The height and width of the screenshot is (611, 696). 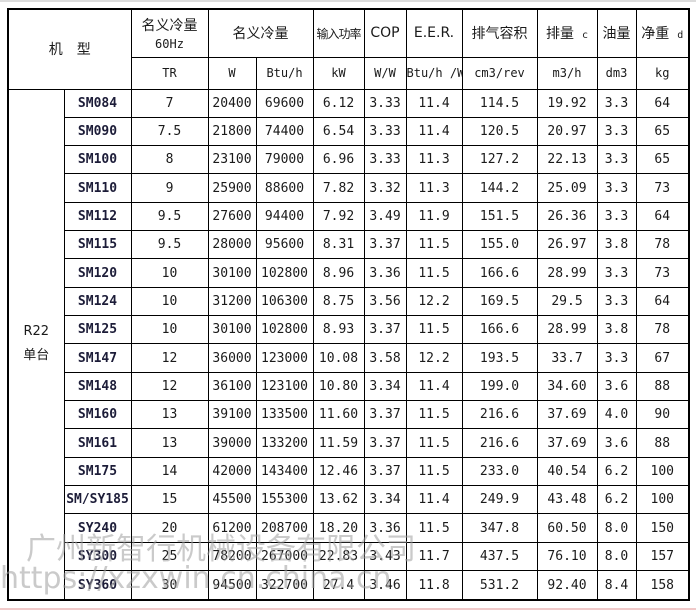 What do you see at coordinates (284, 216) in the screenshot?
I see `value-cell-btu_h: 94400` at bounding box center [284, 216].